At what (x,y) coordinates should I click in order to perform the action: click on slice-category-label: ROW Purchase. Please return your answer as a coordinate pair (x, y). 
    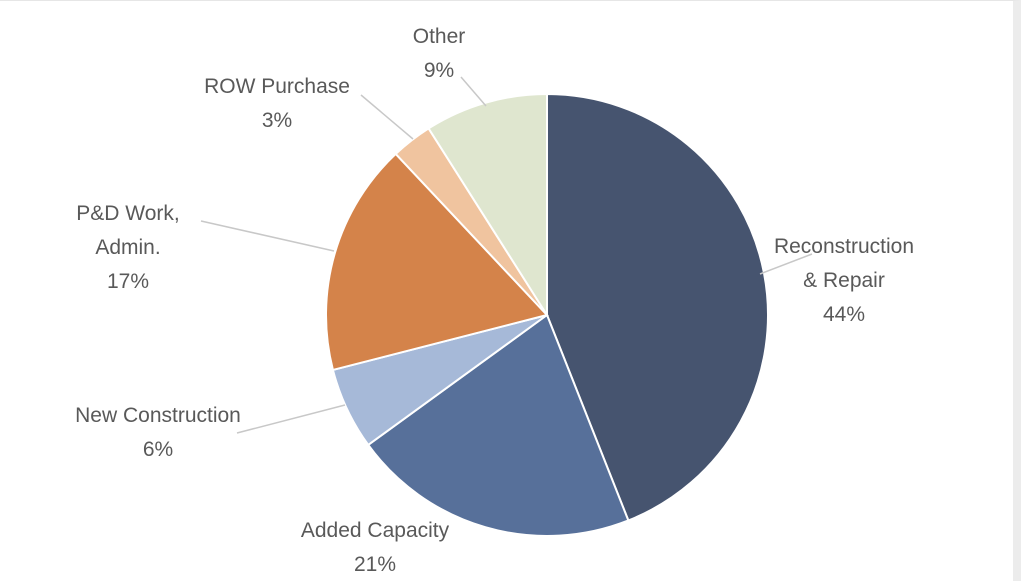
    Looking at the image, I should click on (277, 86).